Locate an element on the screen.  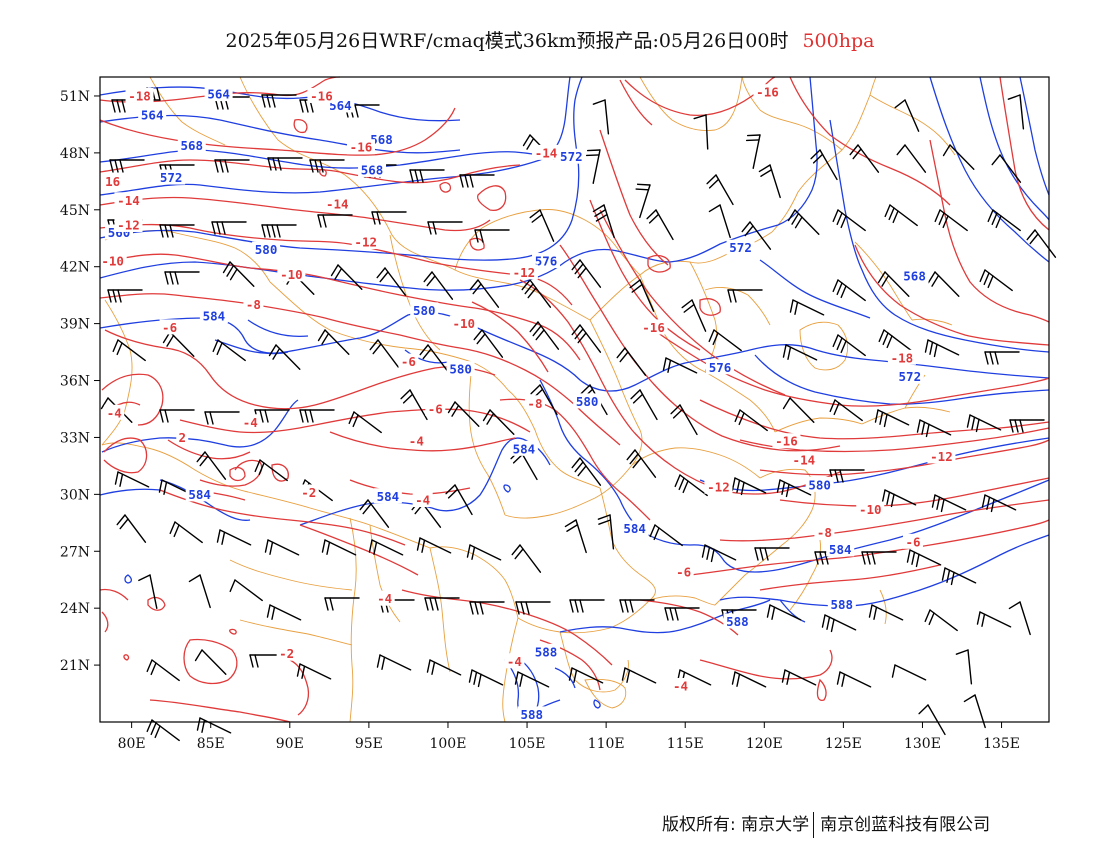
x-tick-label: 130E is located at coordinates (922, 744).